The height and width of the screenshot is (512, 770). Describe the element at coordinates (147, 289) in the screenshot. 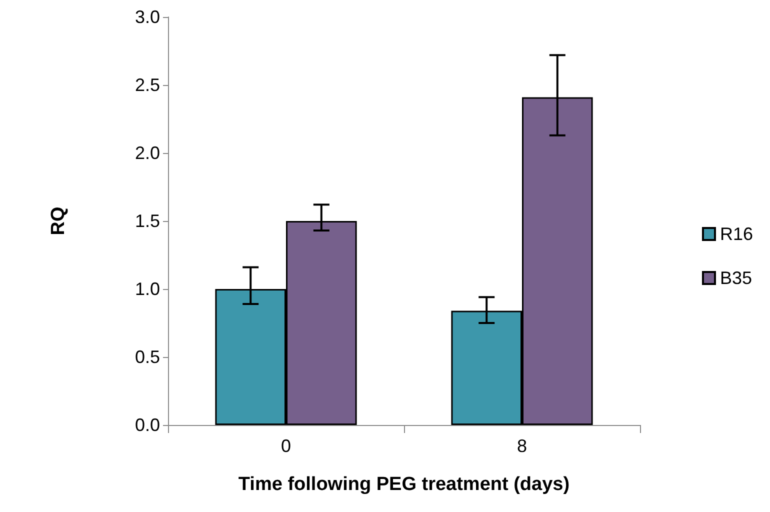

I see `y-tick-label: 1.0` at that location.